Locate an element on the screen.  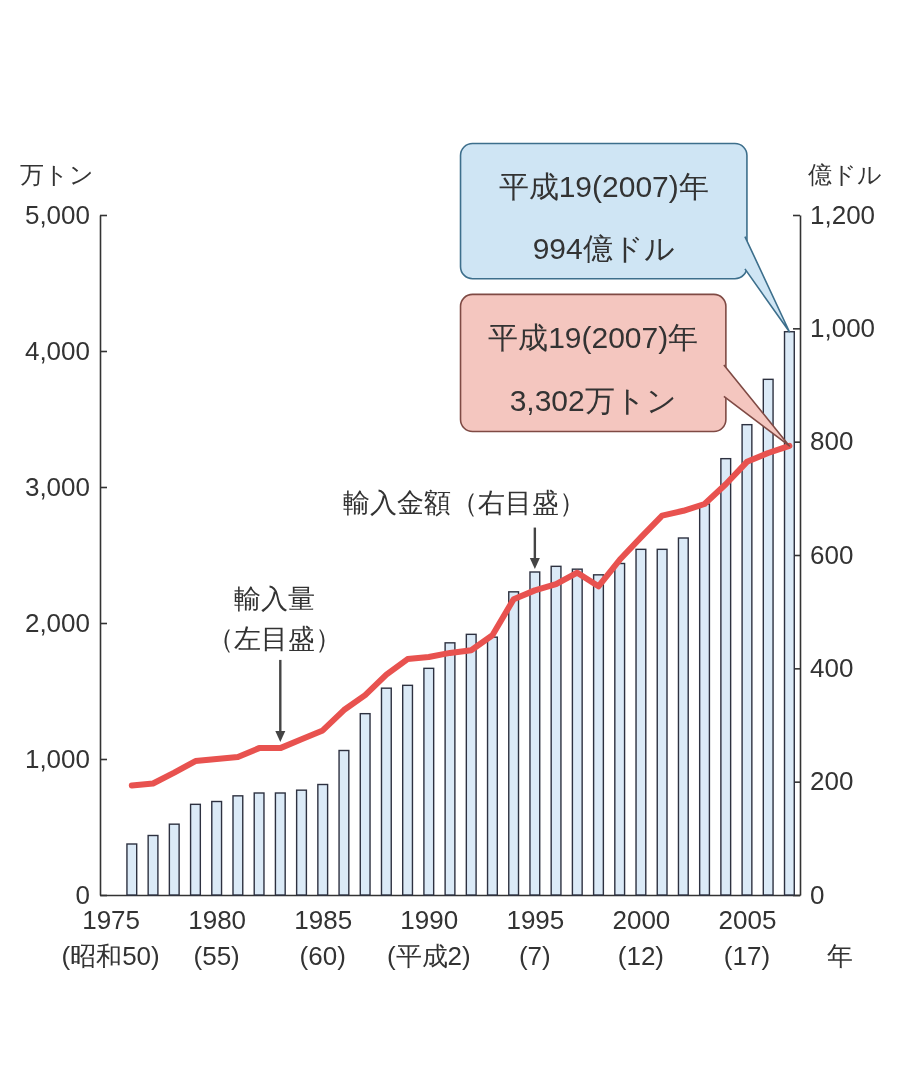
text: (17) is located at coordinates (747, 956).